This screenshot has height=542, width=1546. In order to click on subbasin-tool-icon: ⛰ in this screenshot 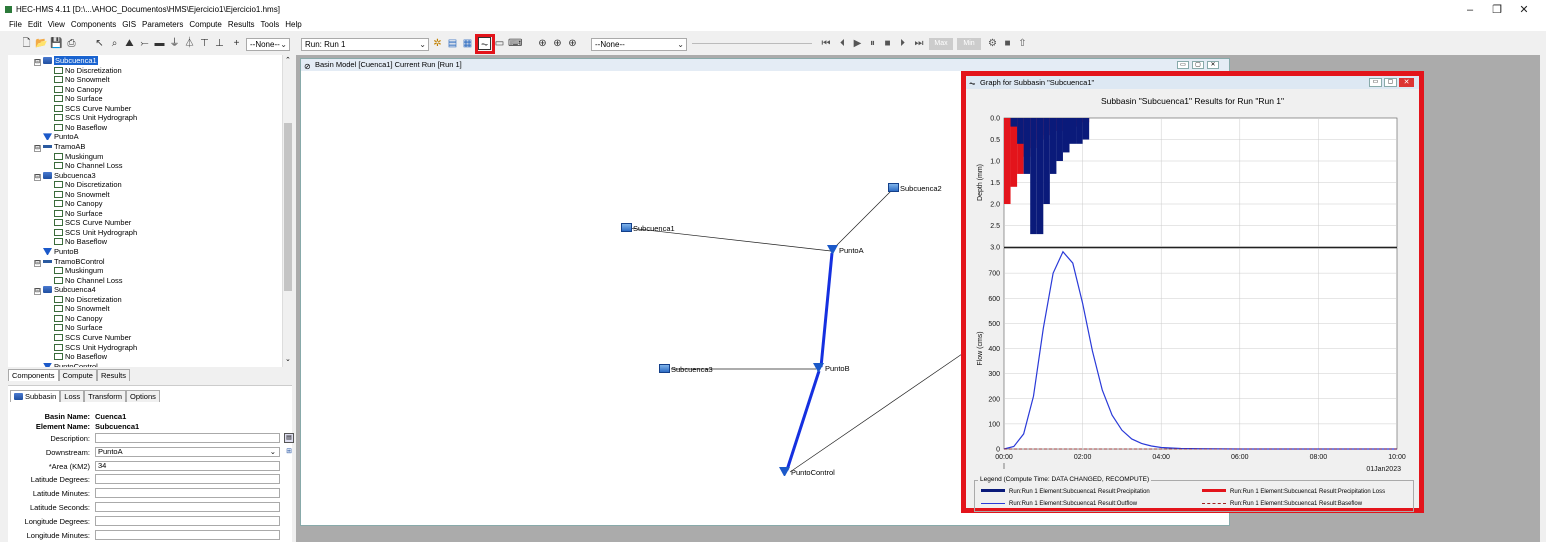, I will do `click(129, 43)`.